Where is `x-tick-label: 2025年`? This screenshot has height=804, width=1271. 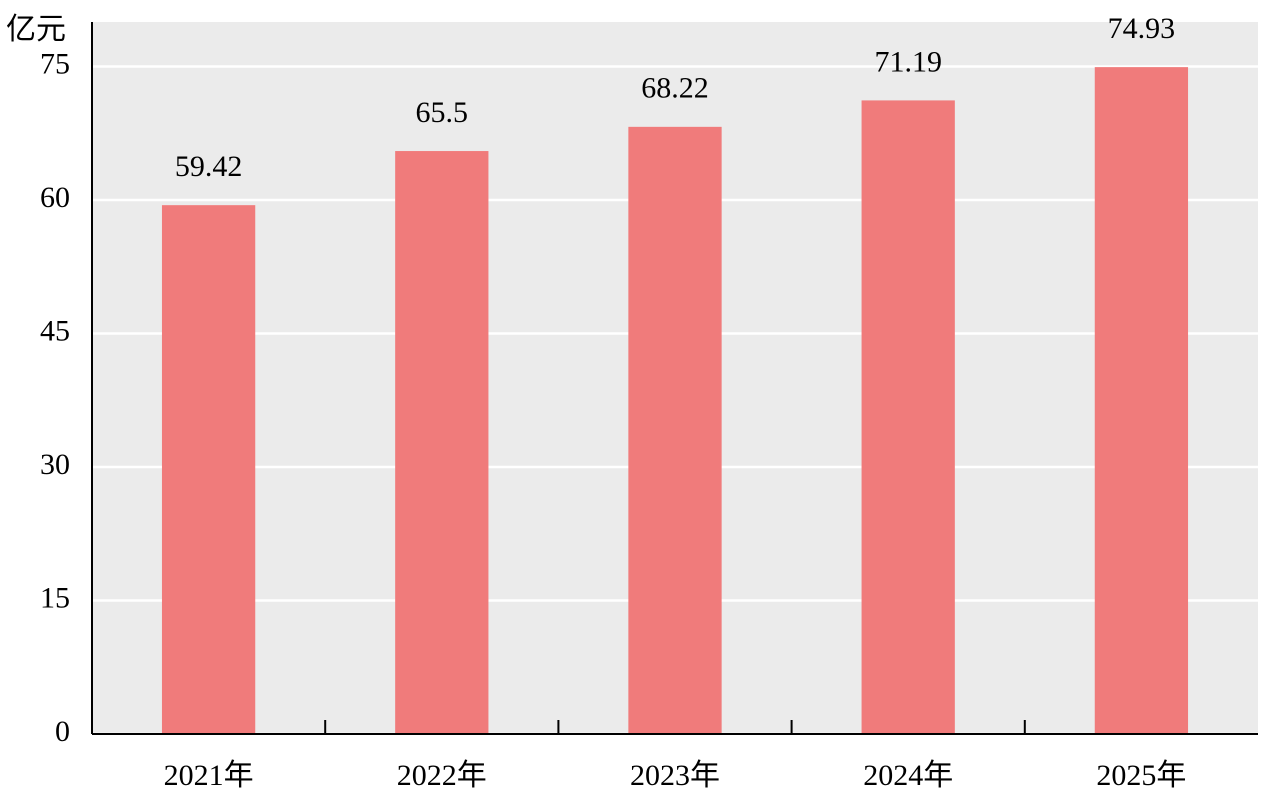
x-tick-label: 2025年 is located at coordinates (1141, 775).